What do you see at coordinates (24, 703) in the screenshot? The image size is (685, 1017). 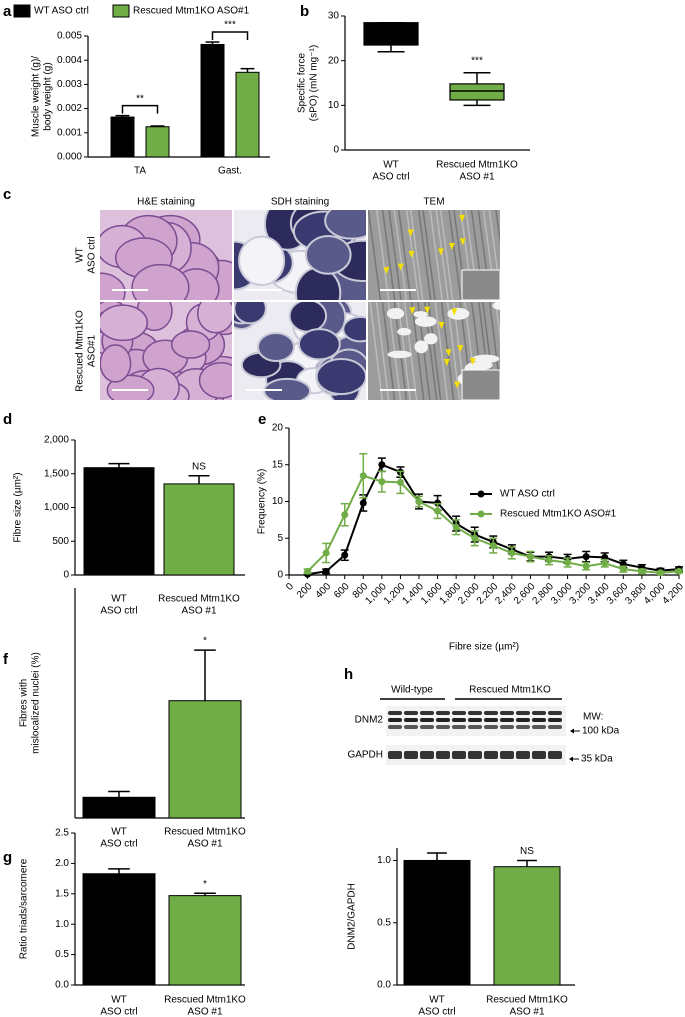 I see `y-axis-label: Fibres with` at bounding box center [24, 703].